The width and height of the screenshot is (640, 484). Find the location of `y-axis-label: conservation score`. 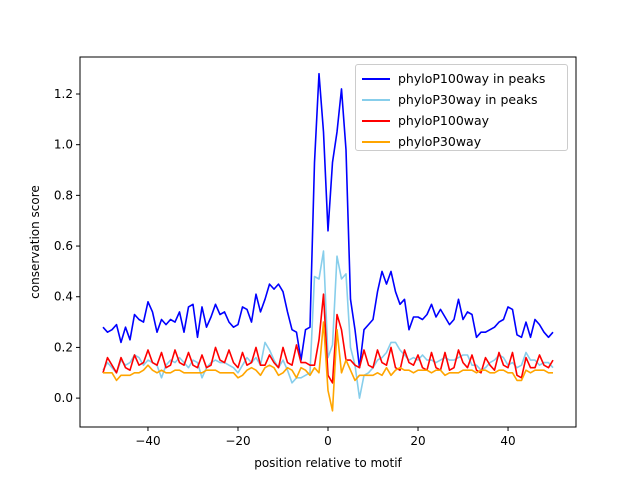

y-axis-label: conservation score is located at coordinates (35, 242).